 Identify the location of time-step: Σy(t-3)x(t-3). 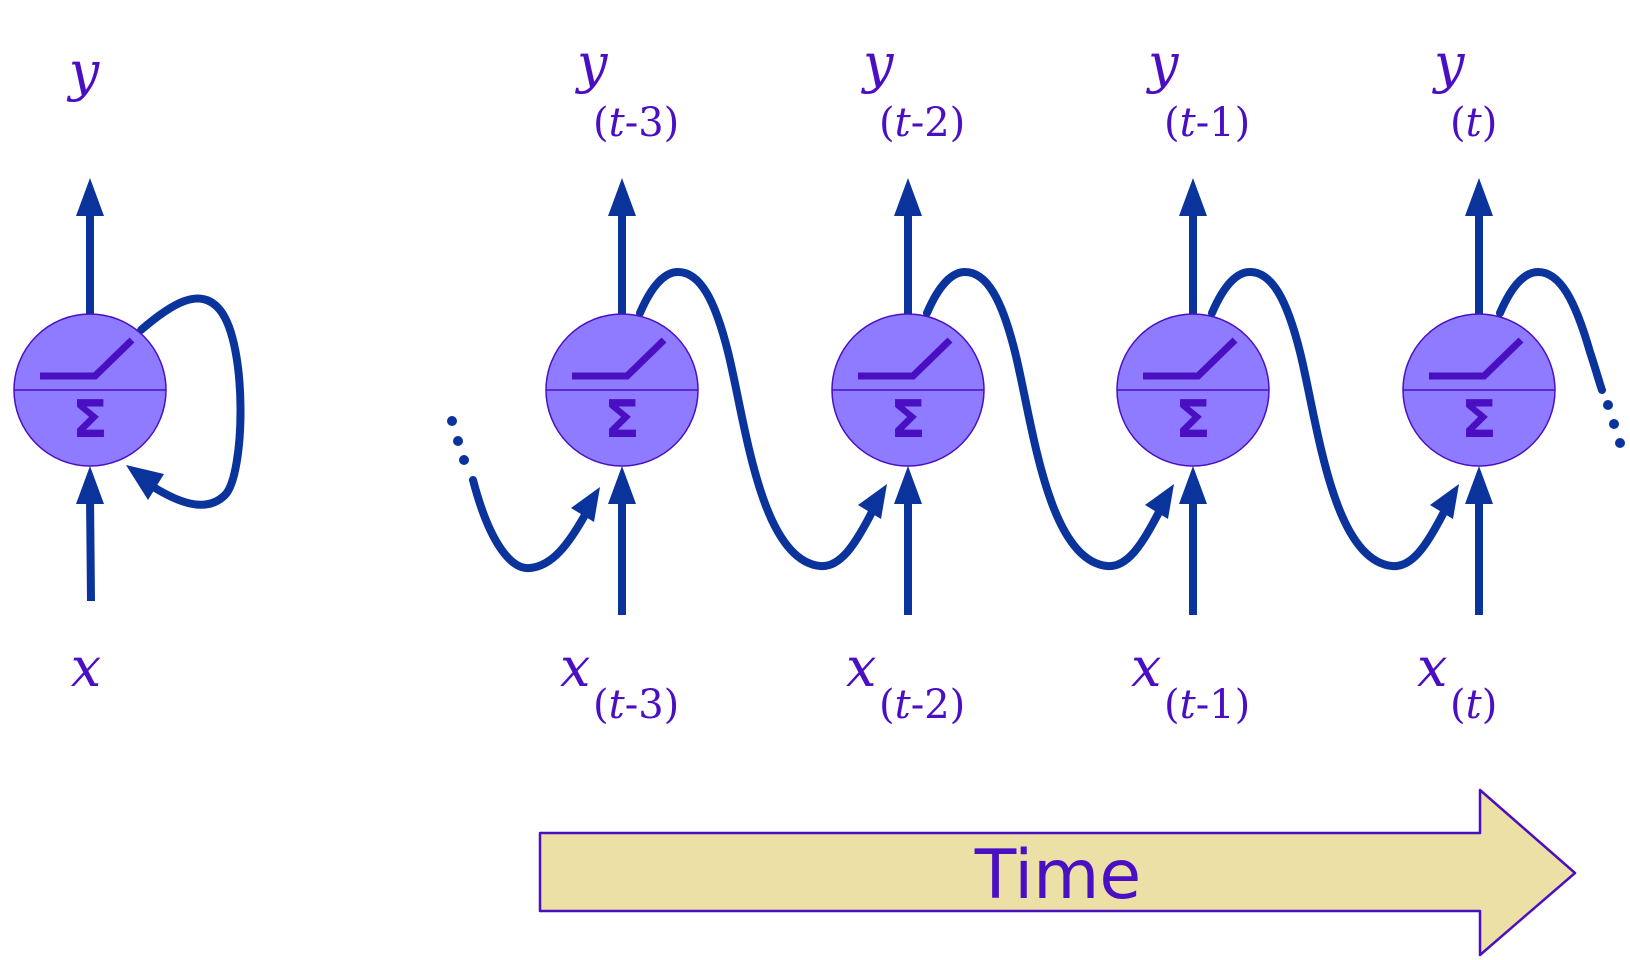
(622, 380).